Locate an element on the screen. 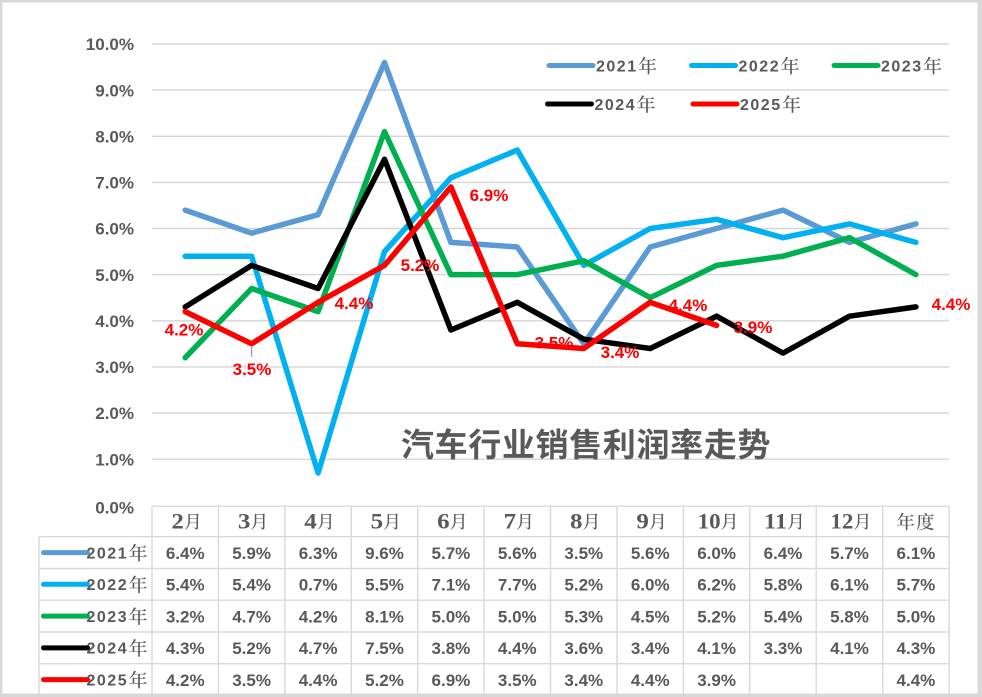 The image size is (982, 697). svg-text: 3 is located at coordinates (244, 521).